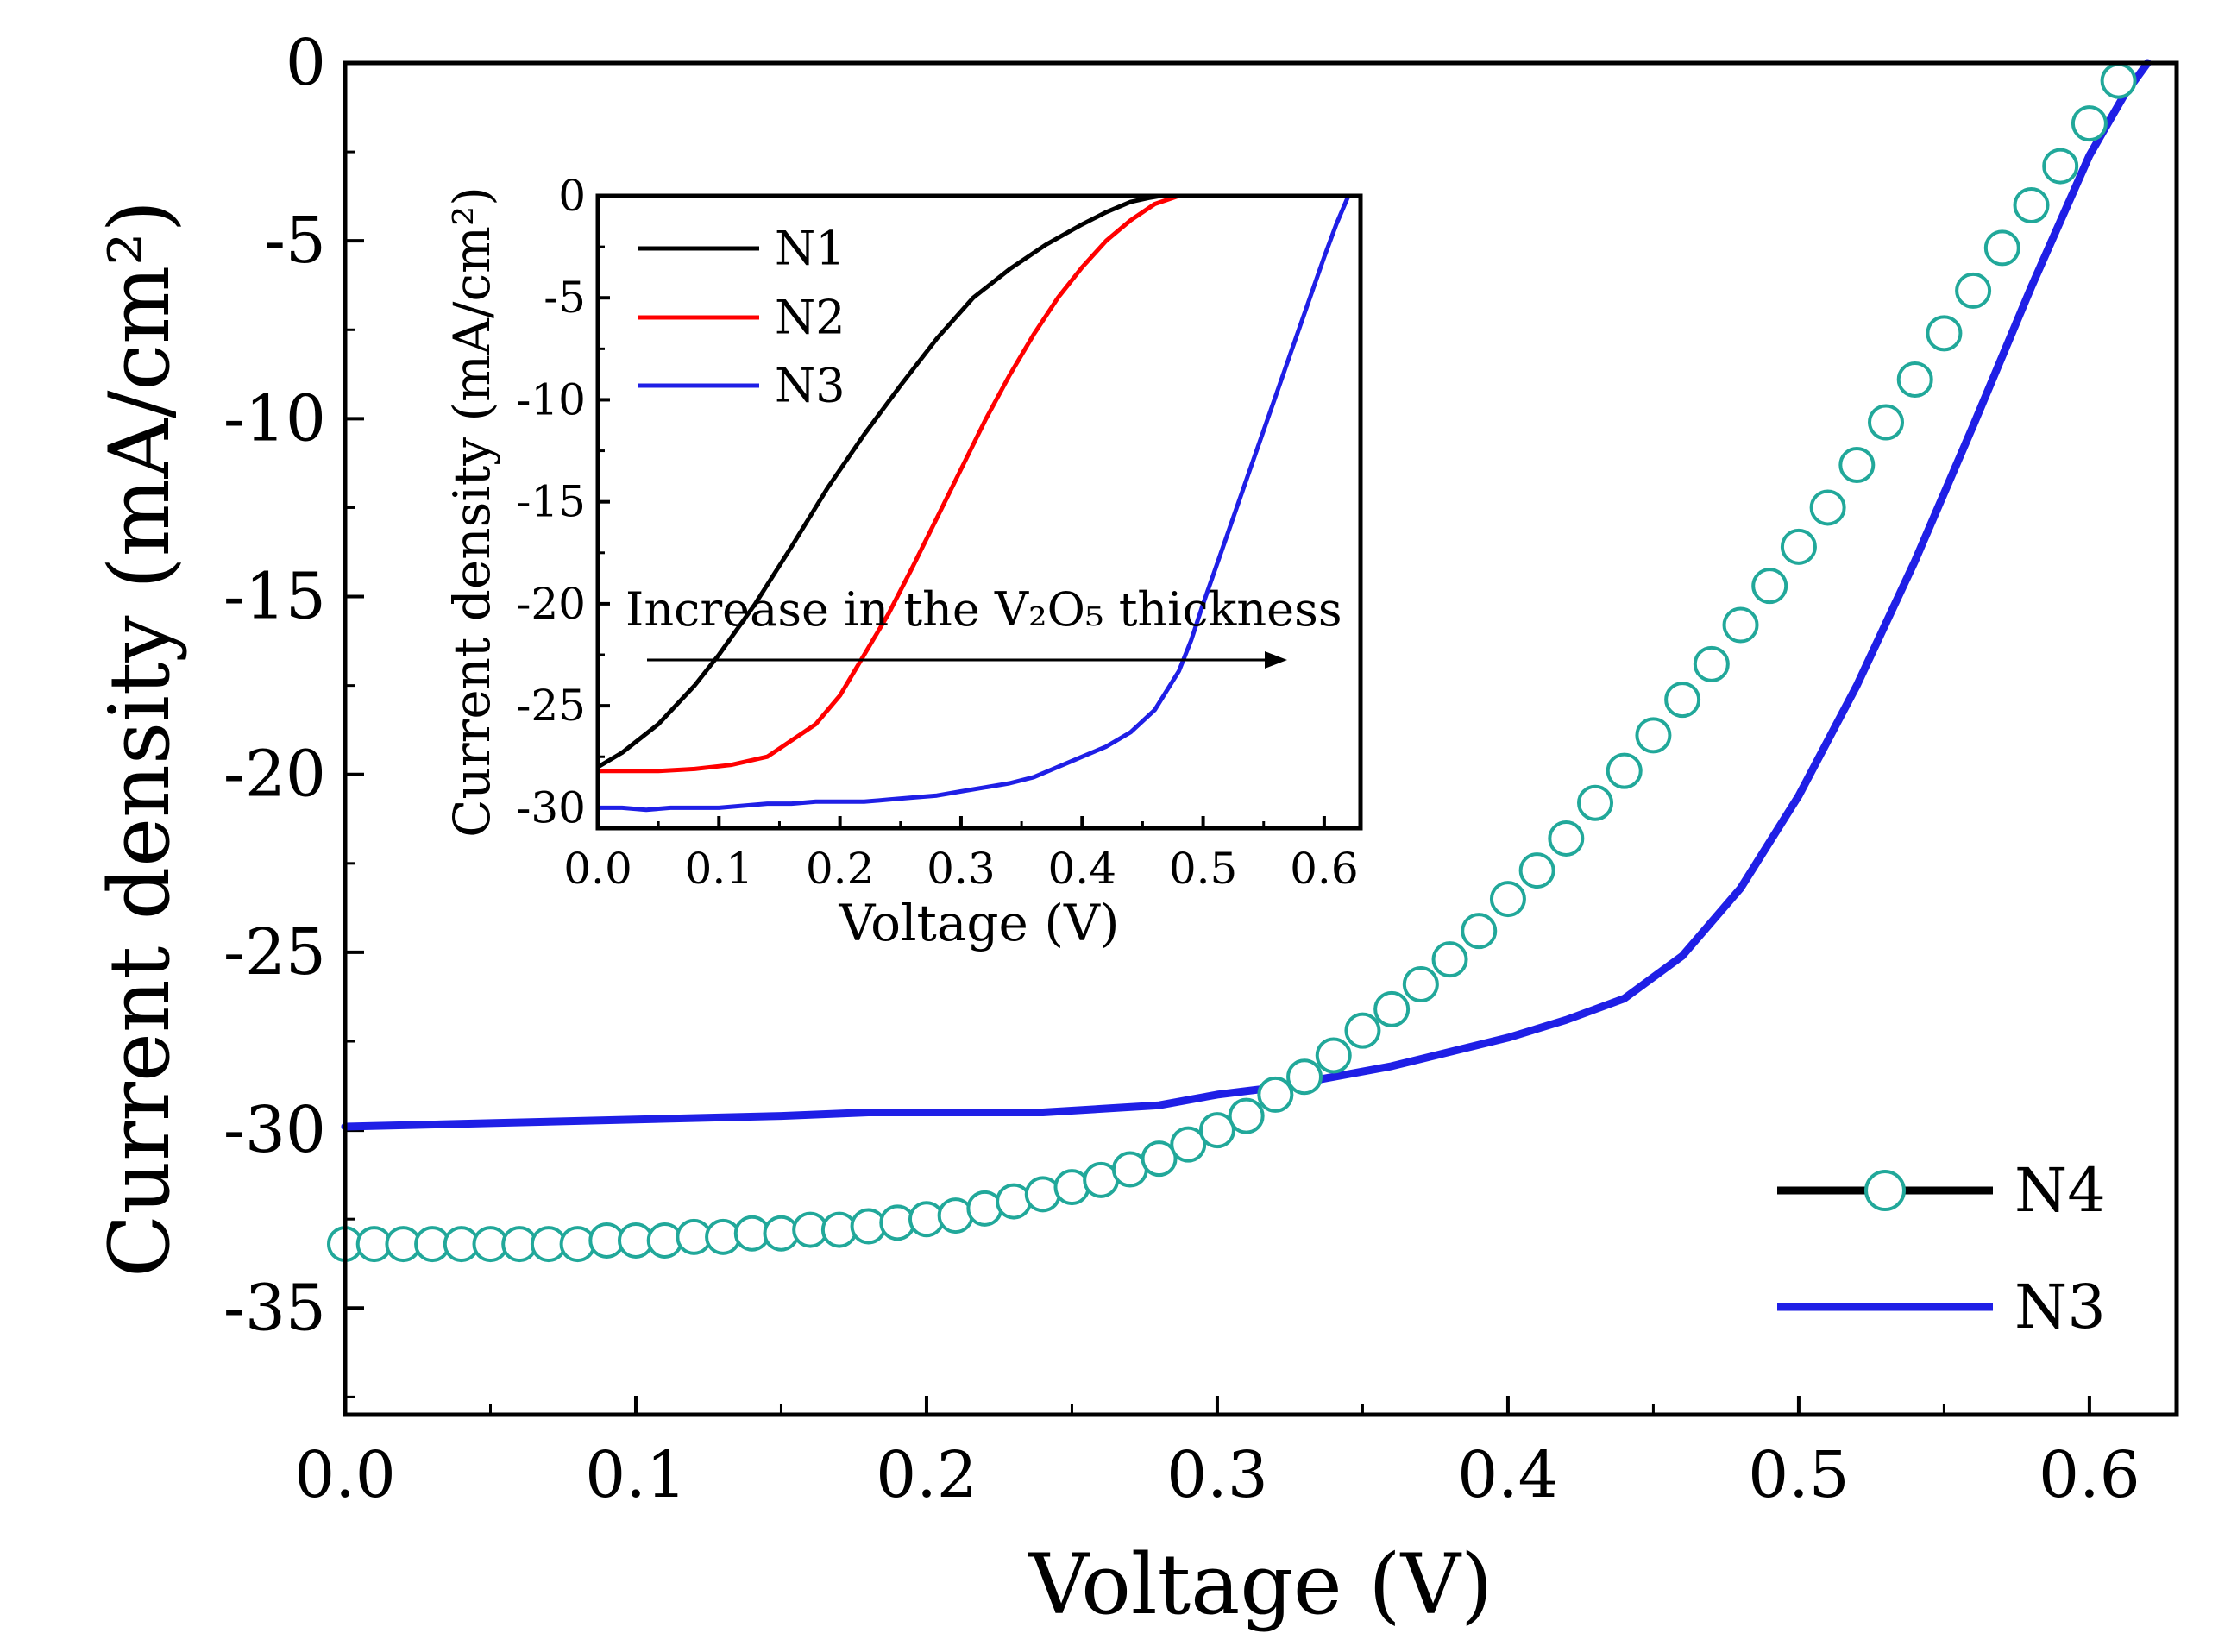 This screenshot has height=1652, width=2231. What do you see at coordinates (879, 481) in the screenshot?
I see `inset-series-n1-line` at bounding box center [879, 481].